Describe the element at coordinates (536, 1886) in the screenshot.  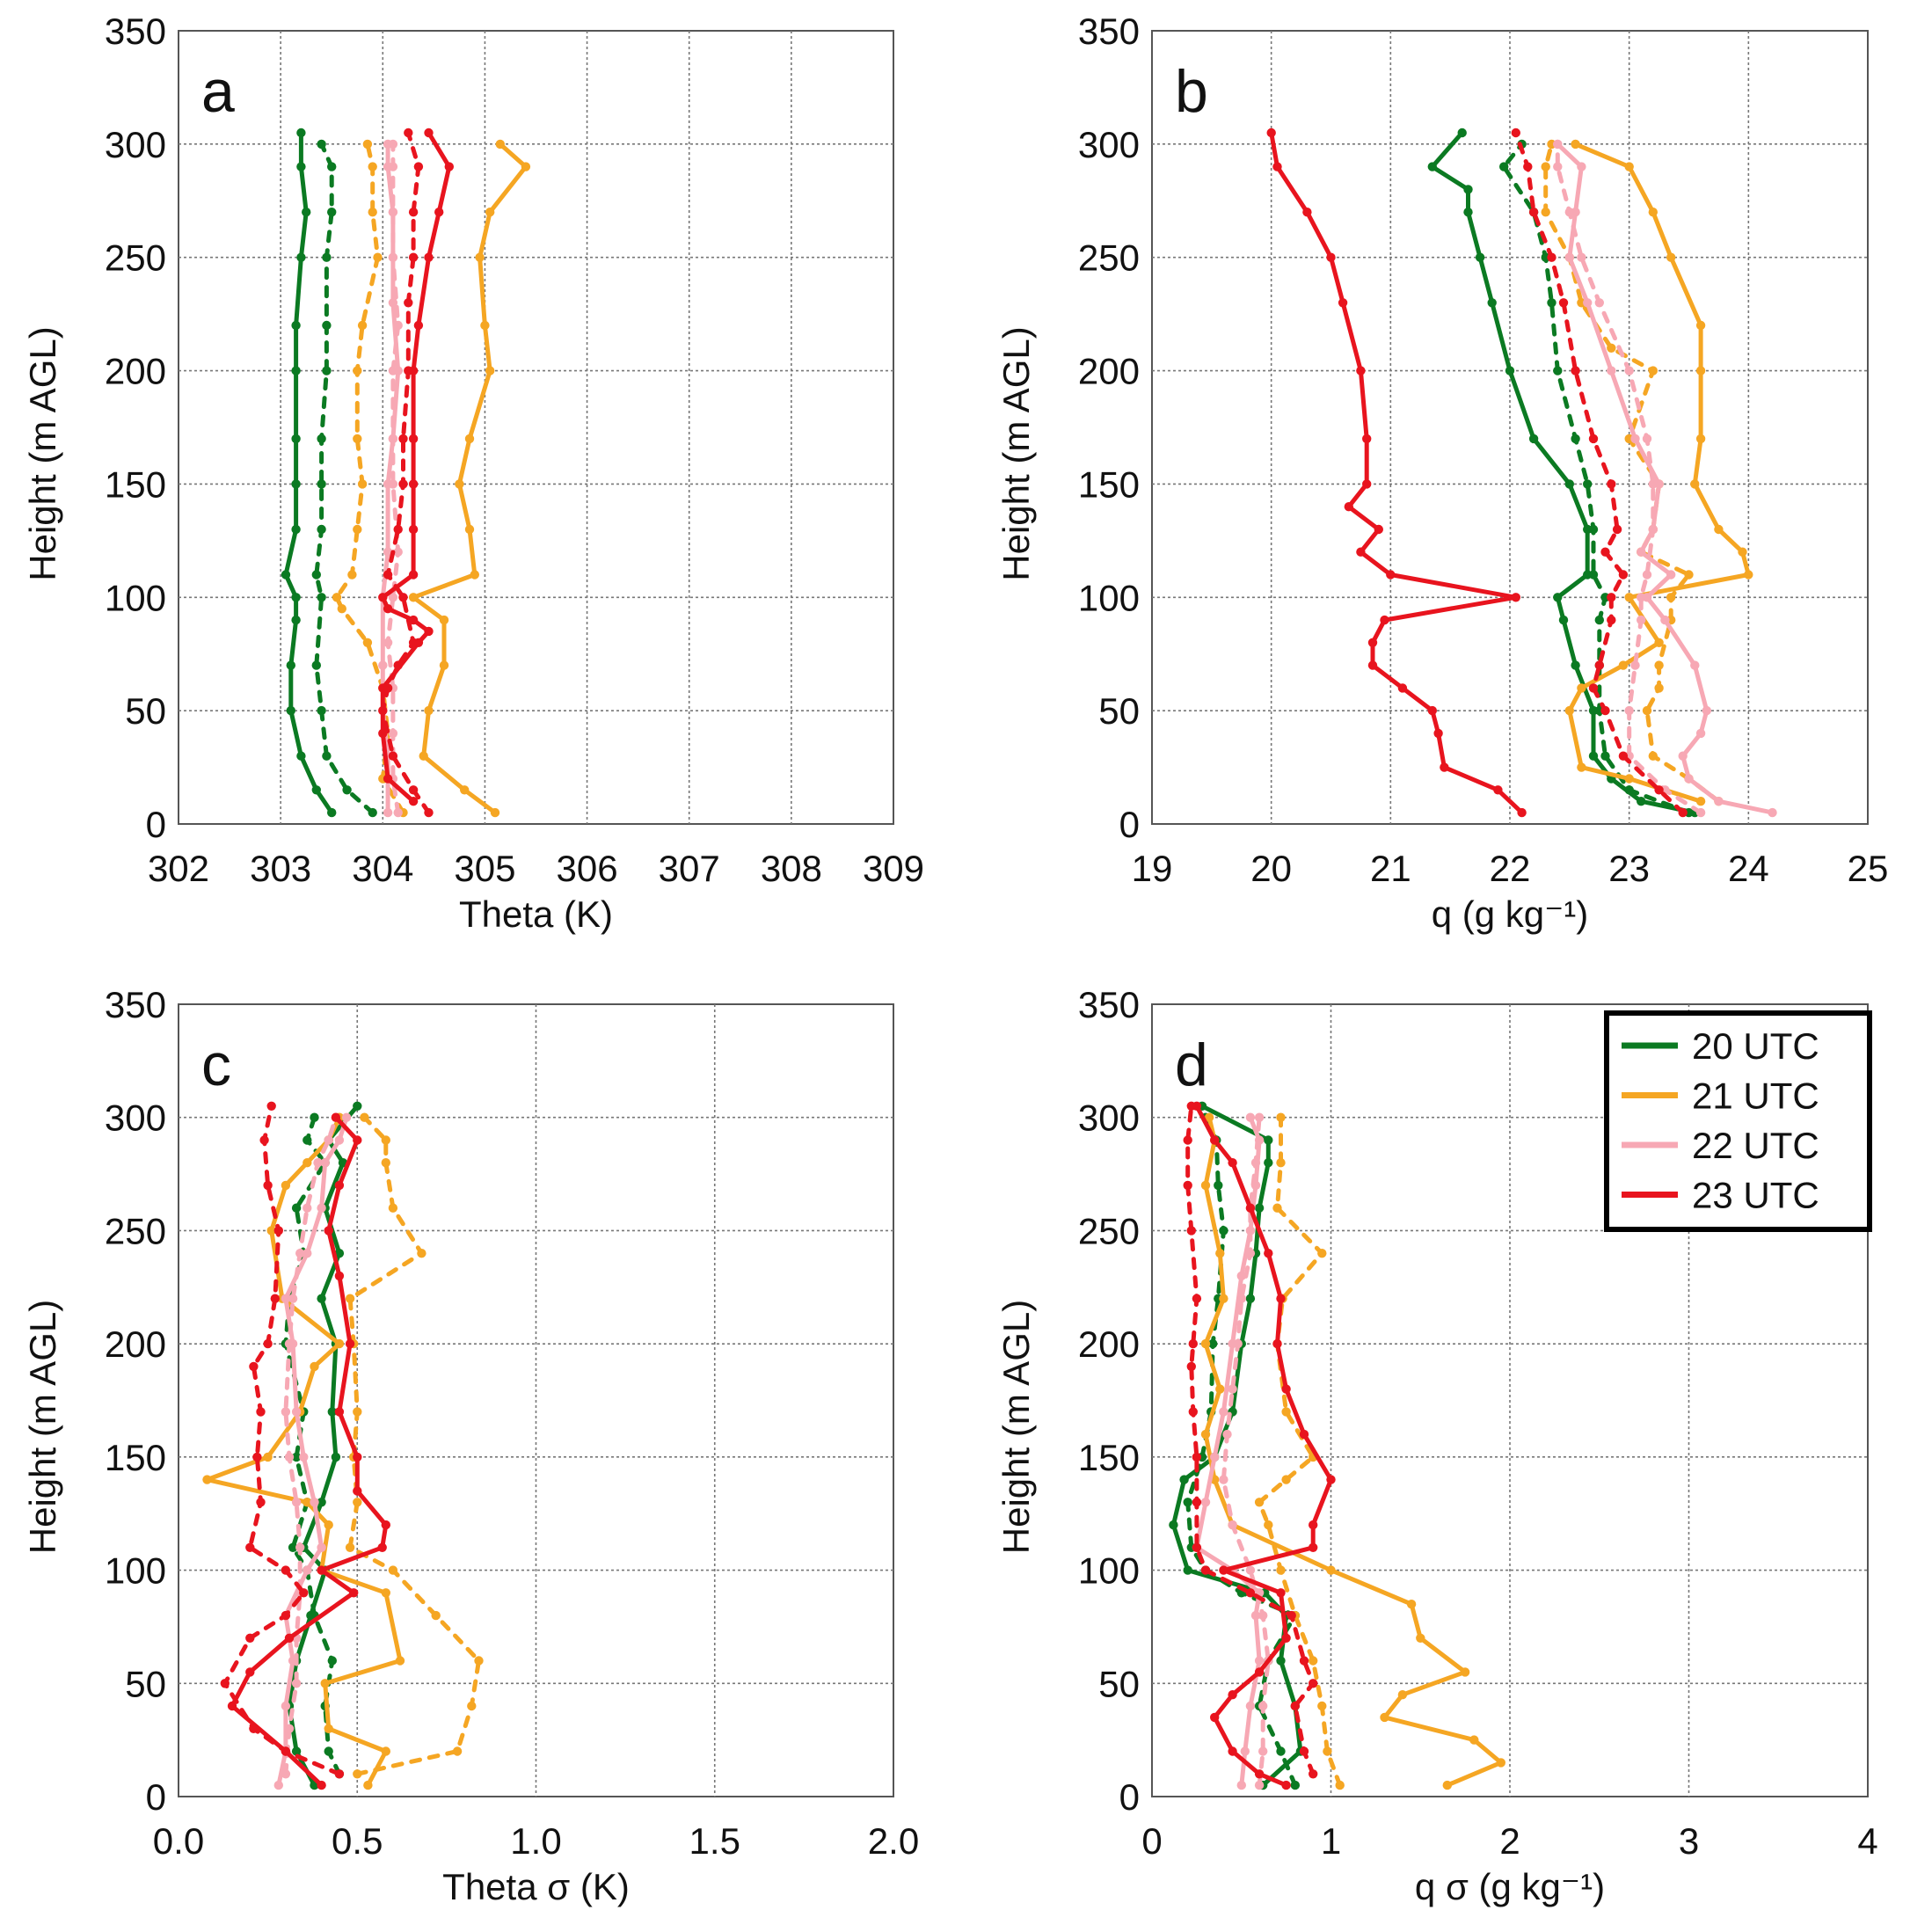
I see `x-axis-label: Theta σ (K)` at that location.